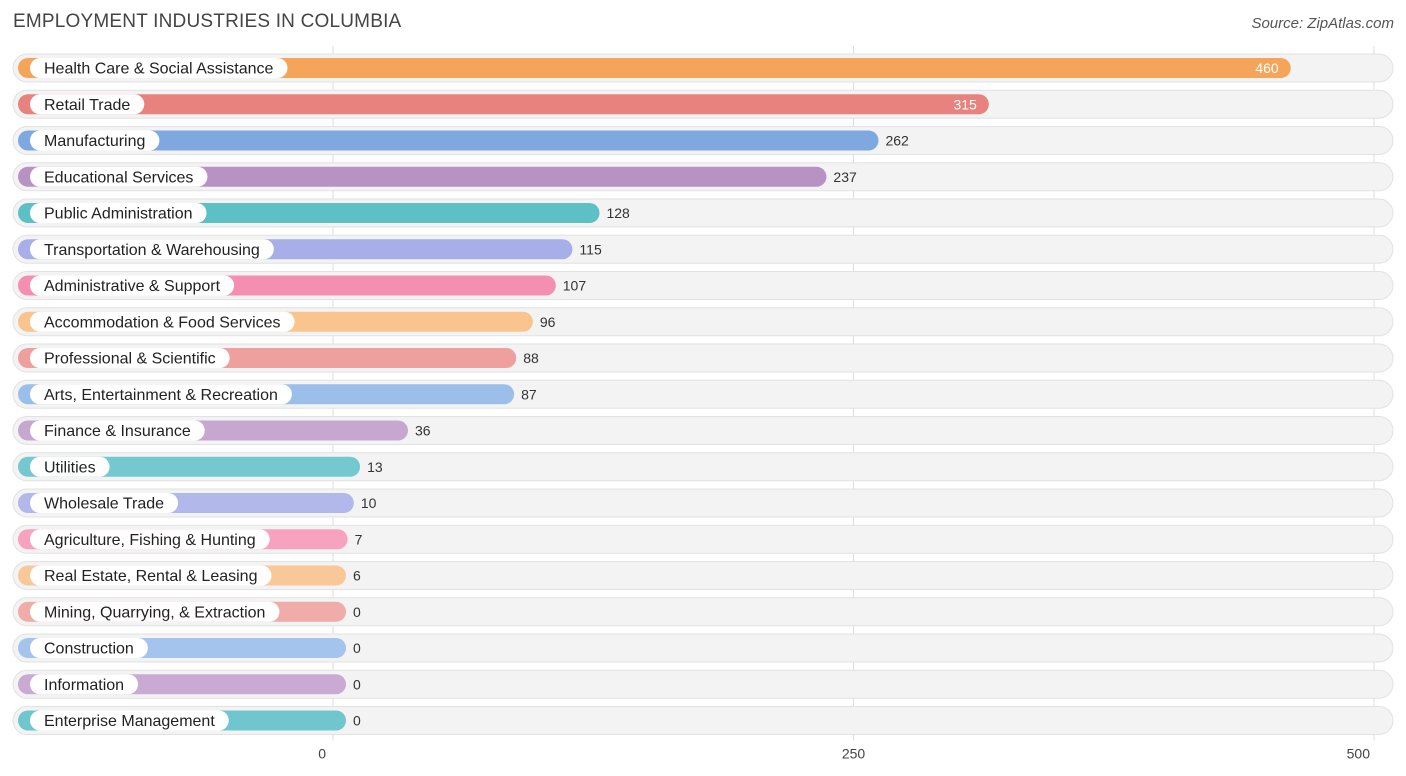  Describe the element at coordinates (703, 285) in the screenshot. I see `bar-row: Administrative & Support 107` at that location.